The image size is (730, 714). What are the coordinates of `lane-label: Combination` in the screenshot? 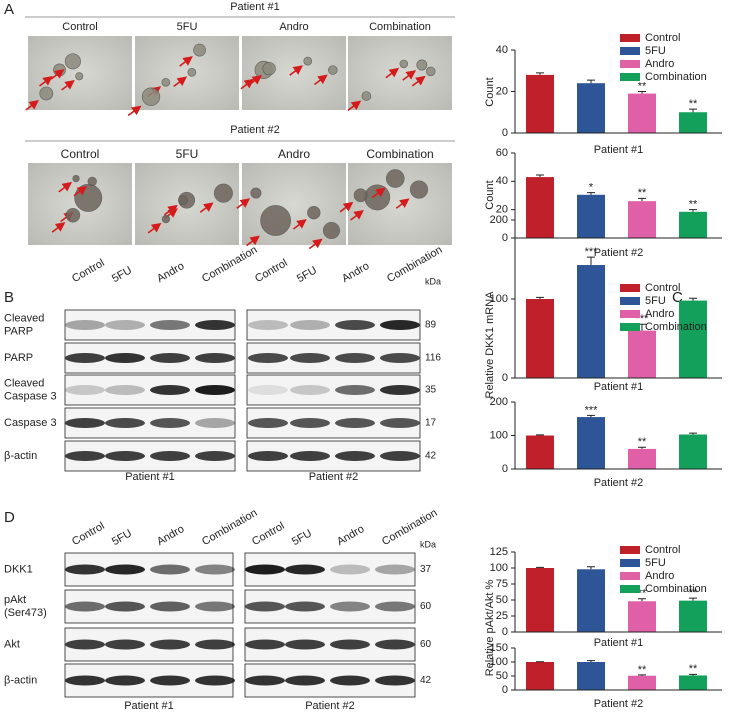 It's located at (229, 264).